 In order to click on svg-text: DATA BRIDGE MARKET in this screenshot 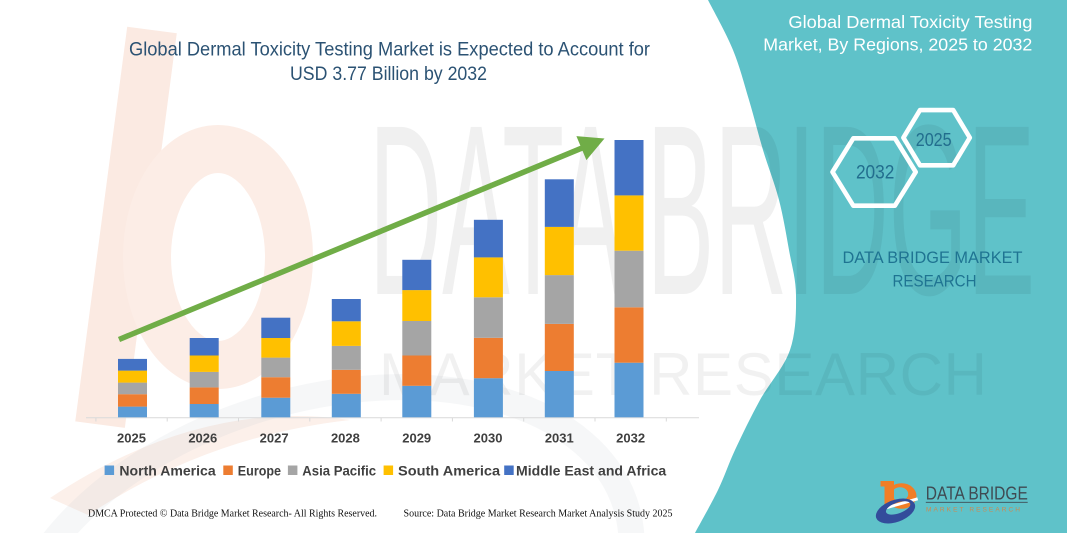, I will do `click(933, 257)`.